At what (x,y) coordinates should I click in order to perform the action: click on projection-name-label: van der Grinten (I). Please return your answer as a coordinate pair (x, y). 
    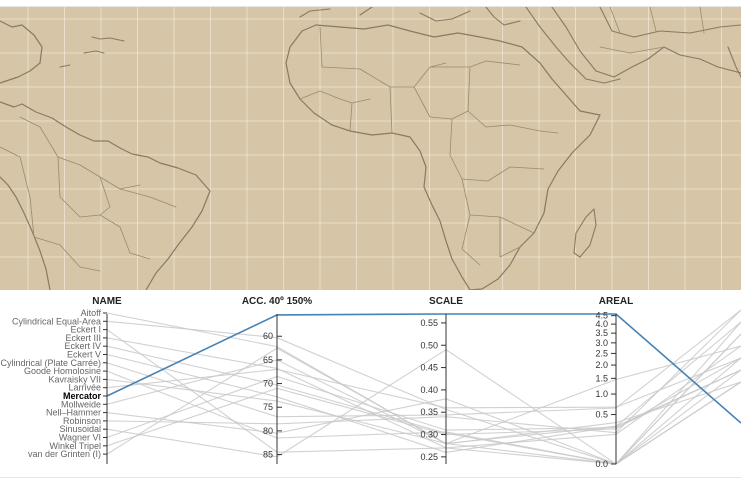
    Looking at the image, I should click on (64, 454).